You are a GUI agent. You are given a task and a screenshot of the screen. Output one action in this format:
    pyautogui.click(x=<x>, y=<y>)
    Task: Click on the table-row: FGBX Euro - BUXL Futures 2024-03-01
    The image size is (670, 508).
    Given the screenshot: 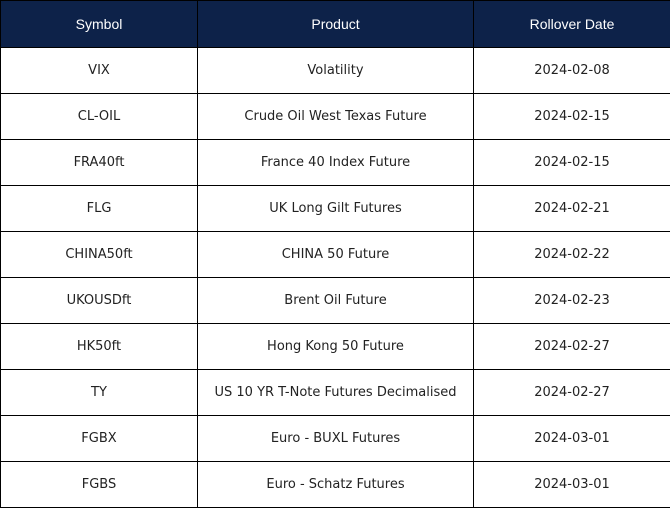 What is the action you would take?
    pyautogui.click(x=335, y=438)
    